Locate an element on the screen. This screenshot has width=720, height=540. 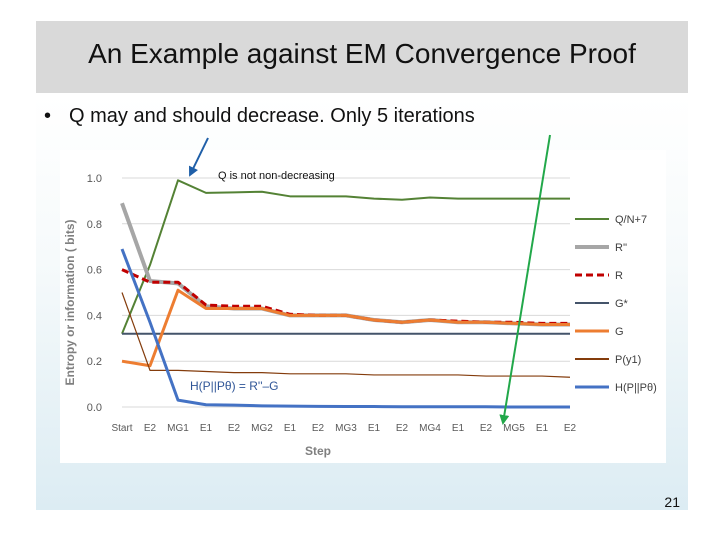
y-tick-label: 0.4 is located at coordinates (94, 316).